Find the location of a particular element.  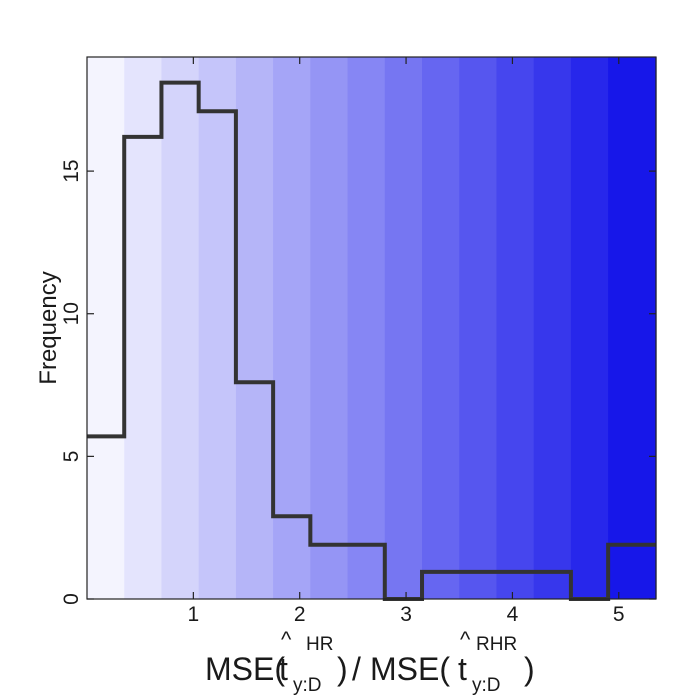

x-tick-label: 4 is located at coordinates (513, 614).